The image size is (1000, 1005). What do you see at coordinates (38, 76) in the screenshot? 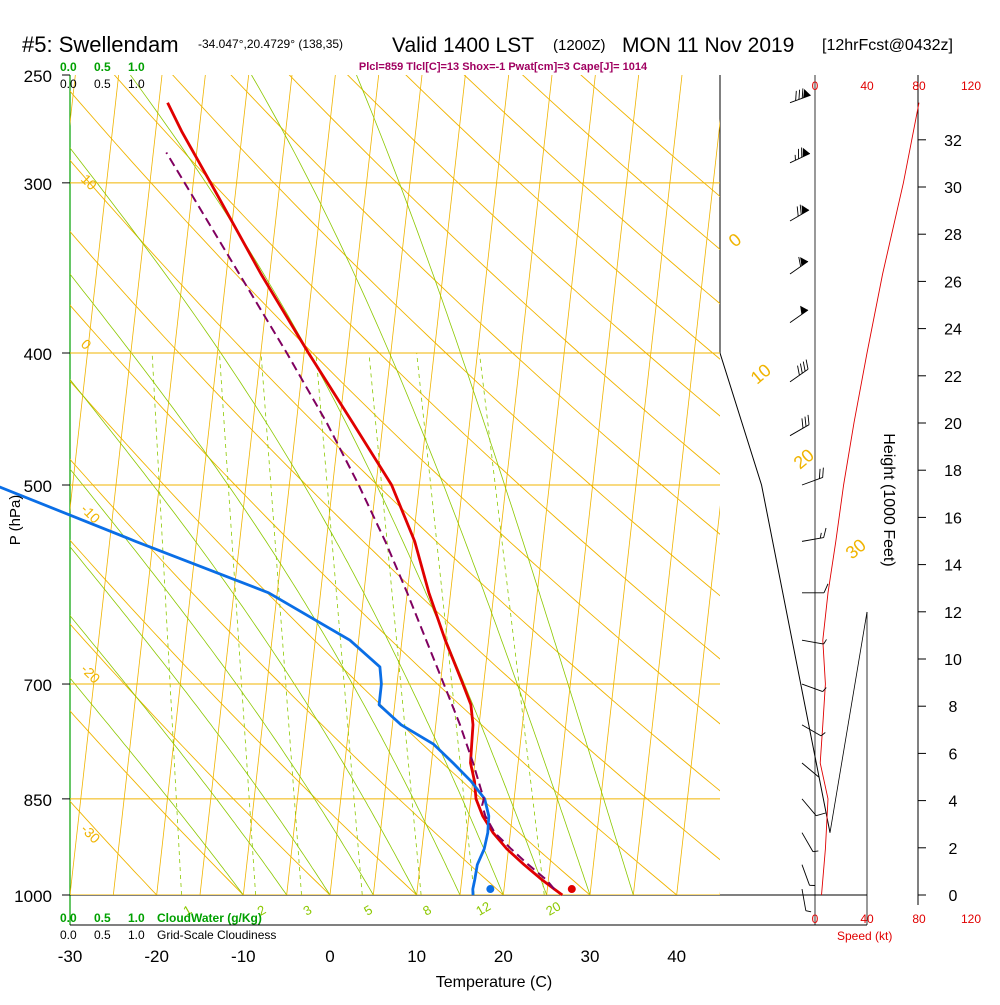
I see `pressure-tick-label-0: 250` at bounding box center [38, 76].